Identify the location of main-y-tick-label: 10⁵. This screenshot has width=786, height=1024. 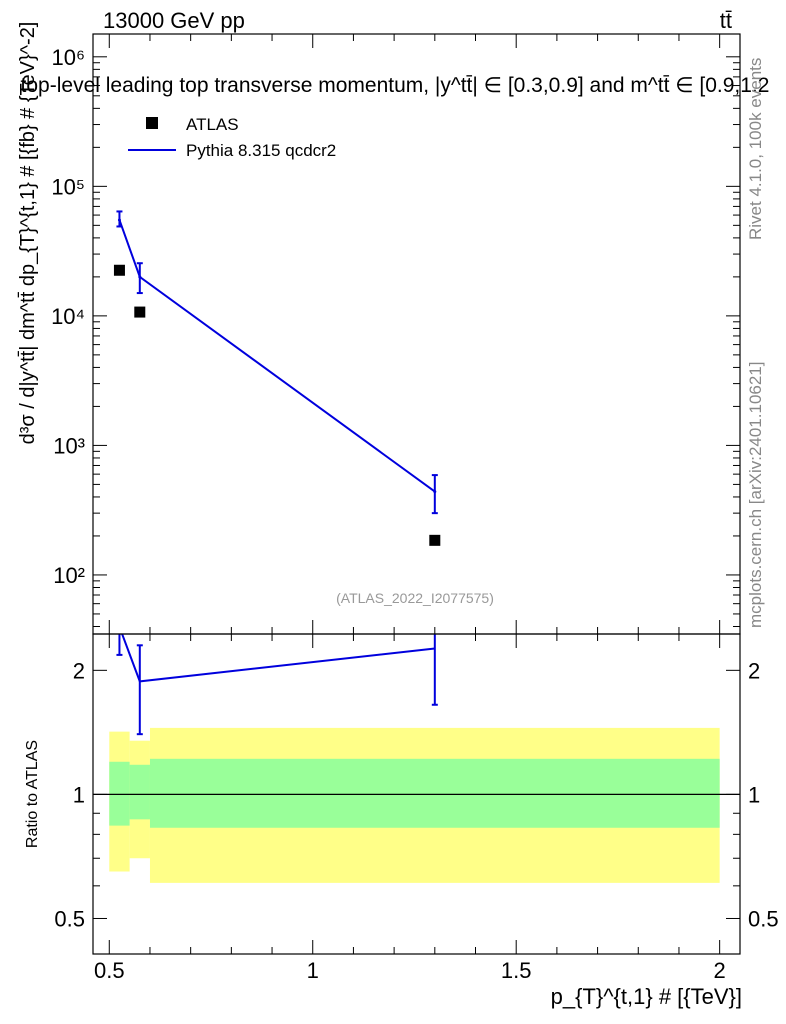
(68, 186).